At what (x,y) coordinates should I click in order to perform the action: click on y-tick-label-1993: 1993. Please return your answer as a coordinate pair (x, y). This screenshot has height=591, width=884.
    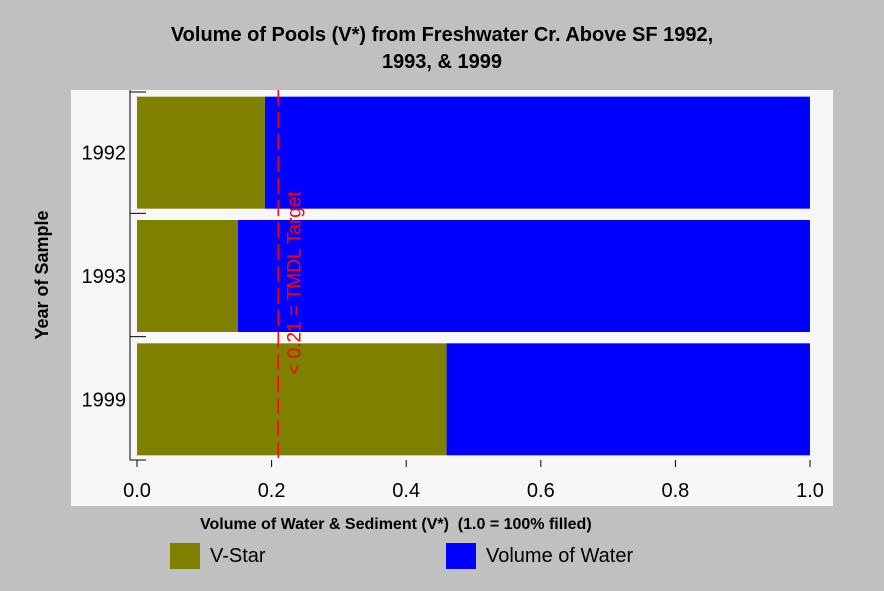
    Looking at the image, I should click on (104, 277).